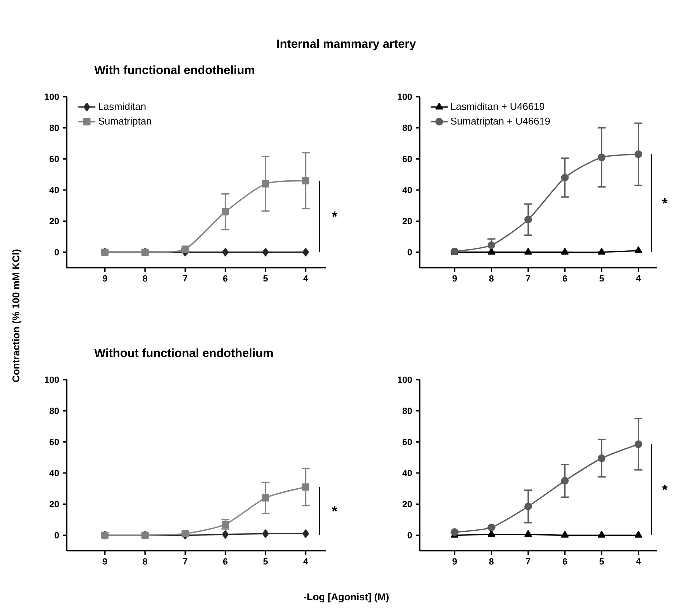 The height and width of the screenshot is (613, 693). Describe the element at coordinates (498, 106) in the screenshot. I see `legend-label: Lasmiditan + U46619` at that location.